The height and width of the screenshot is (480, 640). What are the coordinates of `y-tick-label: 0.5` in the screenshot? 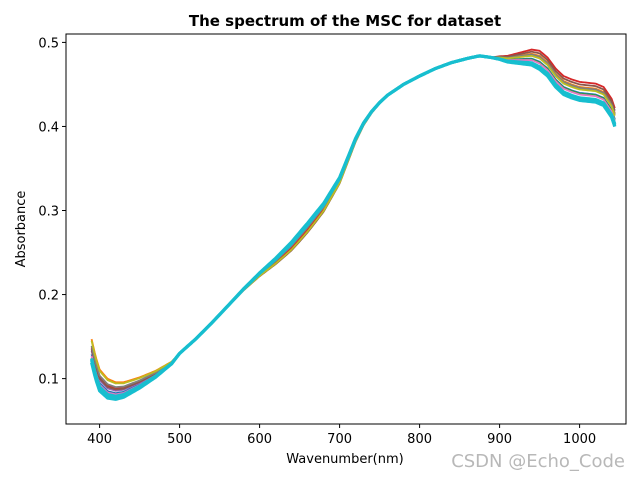 It's located at (48, 43).